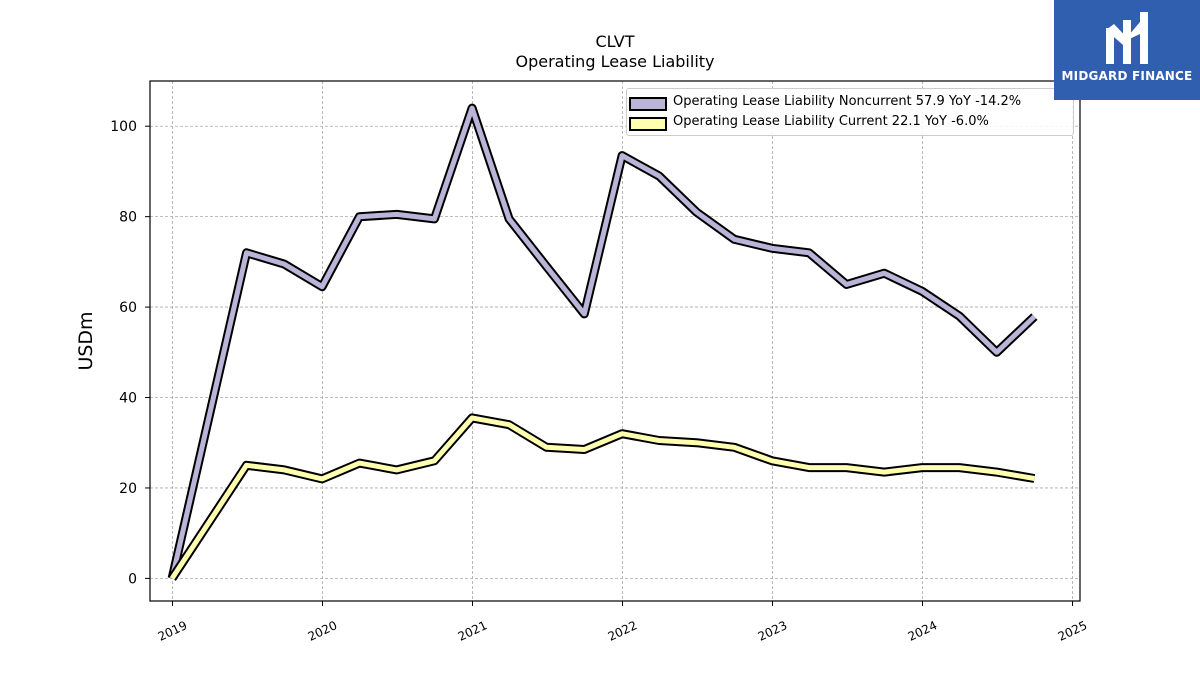  I want to click on y-tick-label: 0, so click(132, 579).